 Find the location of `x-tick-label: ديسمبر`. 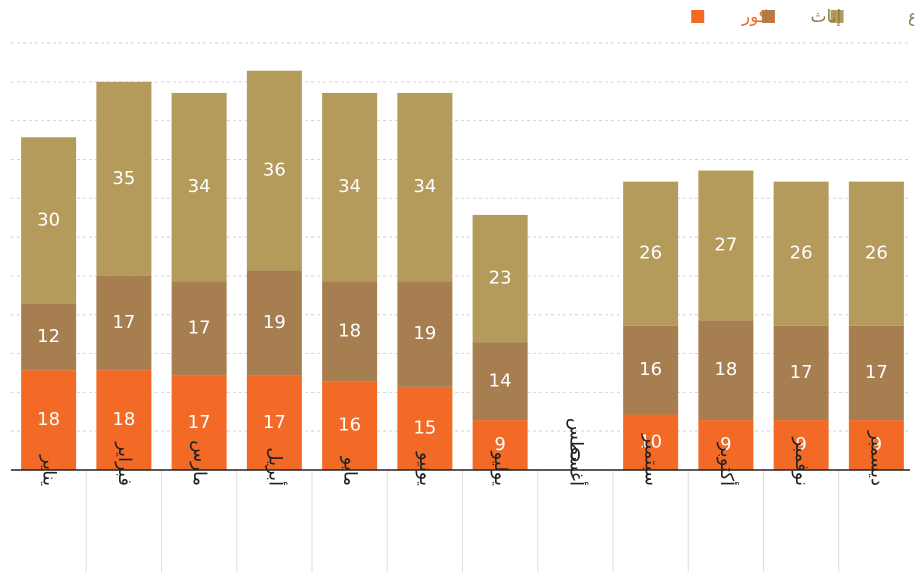

x-tick-label: ديسمبر is located at coordinates (876, 458).